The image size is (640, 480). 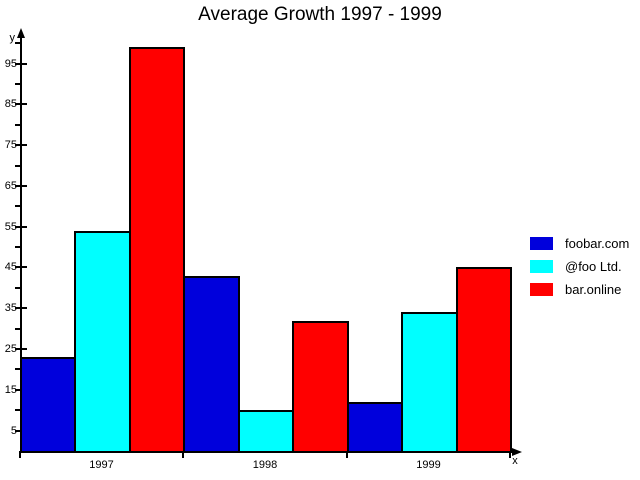 I want to click on legend-item: @foo Ltd., so click(x=576, y=266).